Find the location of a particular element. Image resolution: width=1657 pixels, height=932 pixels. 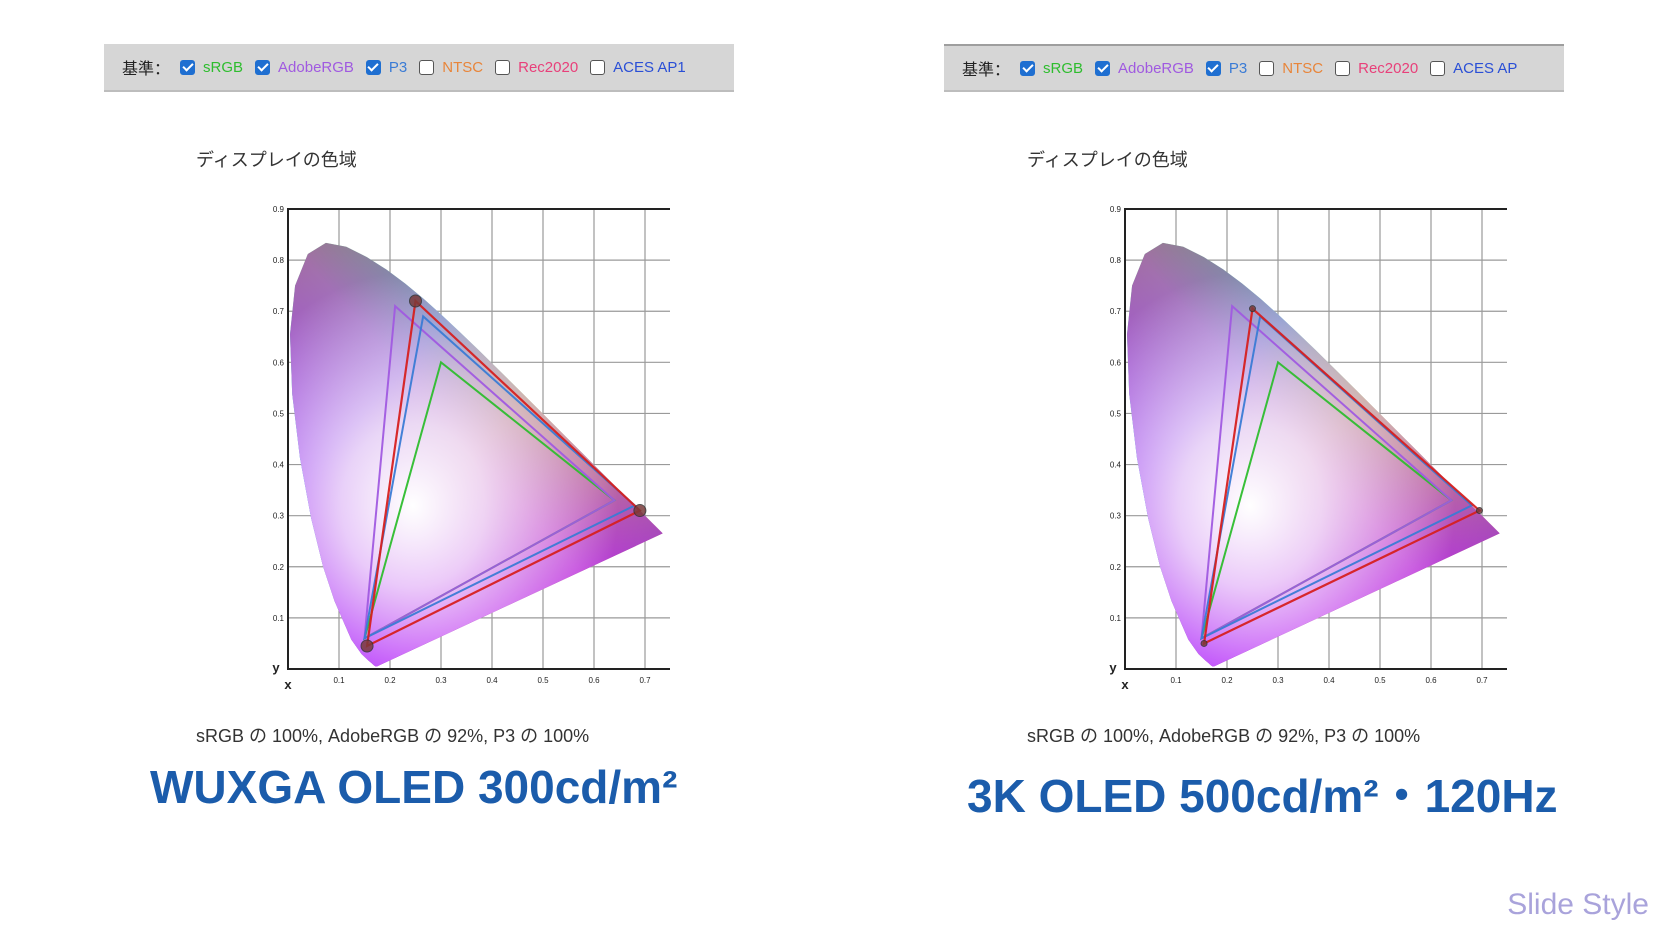

model-heading: WUXGA OLED 300cd/m² is located at coordinates (414, 787).